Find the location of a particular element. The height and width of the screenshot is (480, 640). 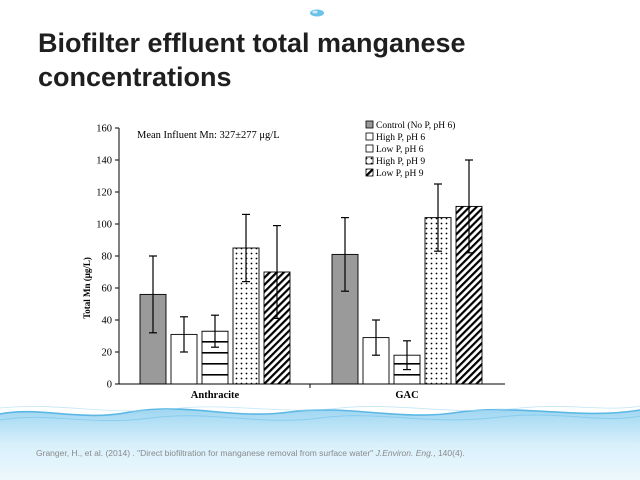

citation-journal: J.Environ. Eng. is located at coordinates (404, 453).